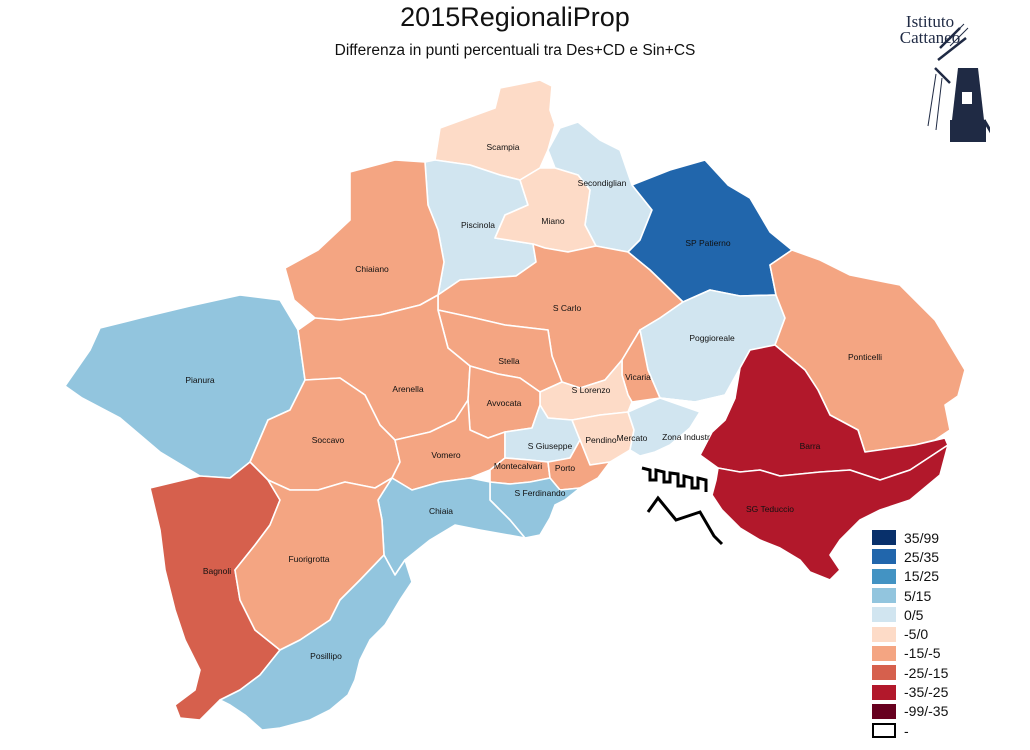  I want to click on legend-item: -35/-25, so click(910, 691).